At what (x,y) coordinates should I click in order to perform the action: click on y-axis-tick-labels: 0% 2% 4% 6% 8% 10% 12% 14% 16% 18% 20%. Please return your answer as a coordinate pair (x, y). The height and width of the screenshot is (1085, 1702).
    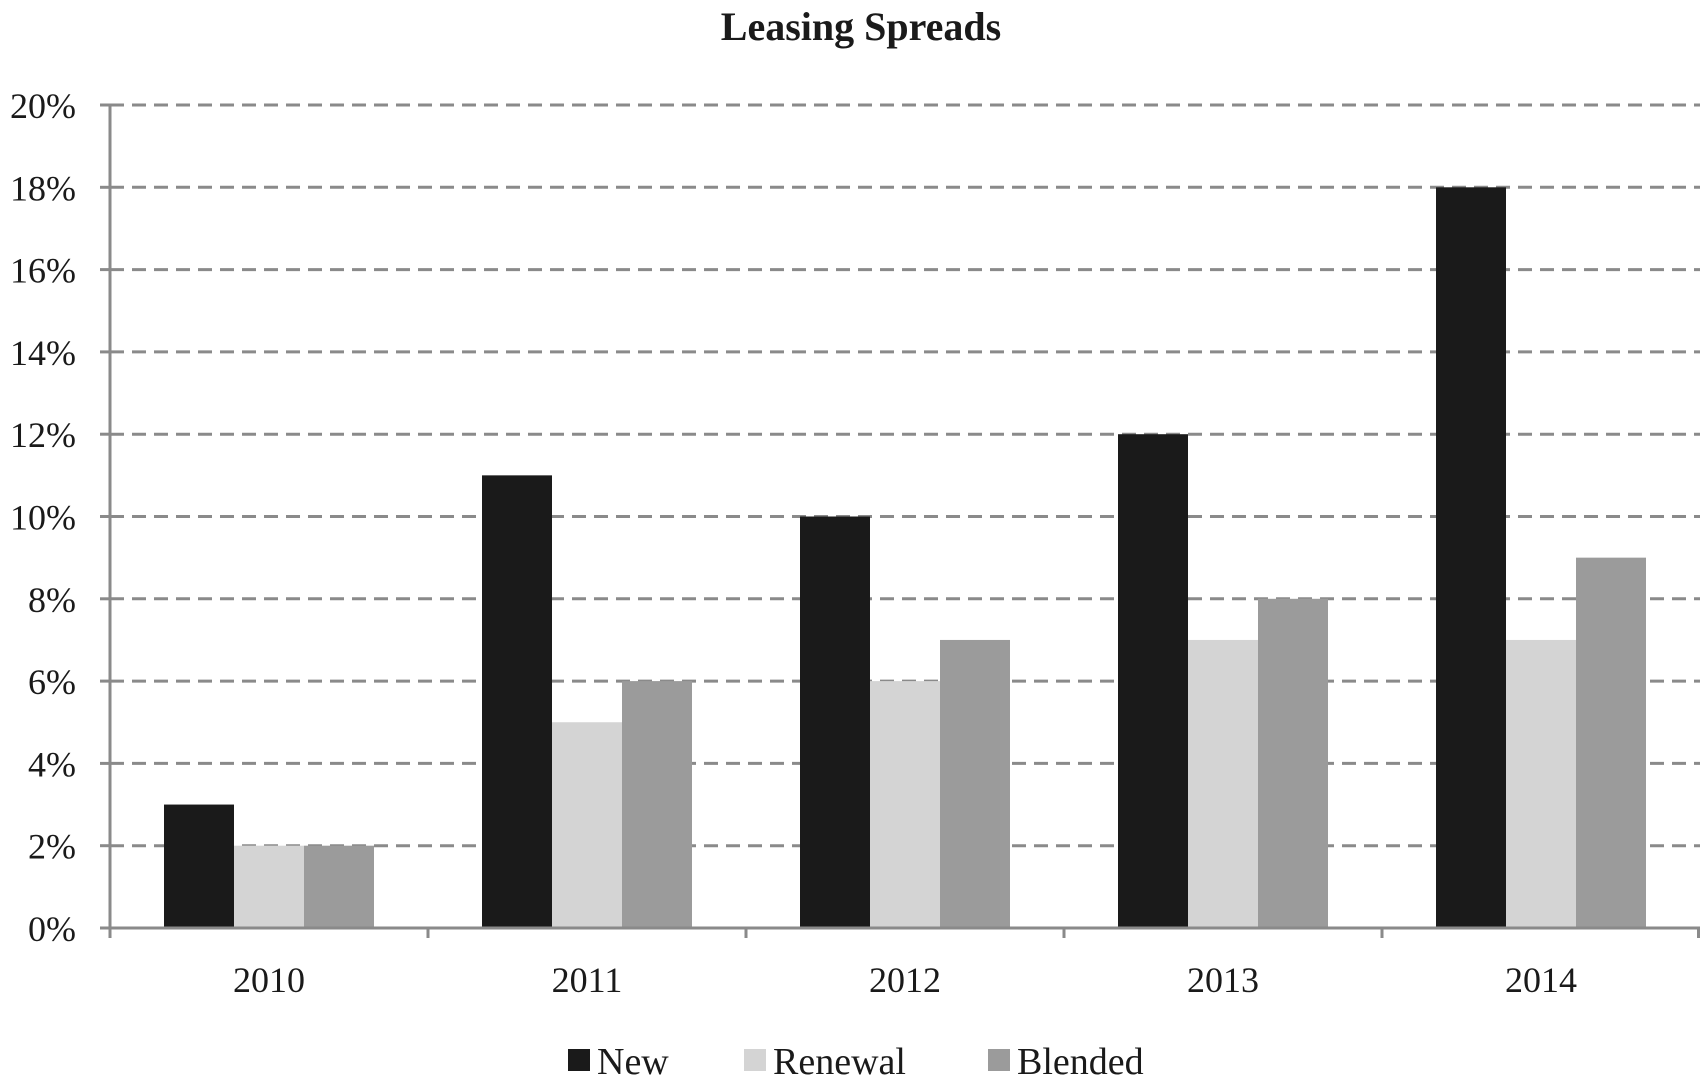
    Looking at the image, I should click on (43, 517).